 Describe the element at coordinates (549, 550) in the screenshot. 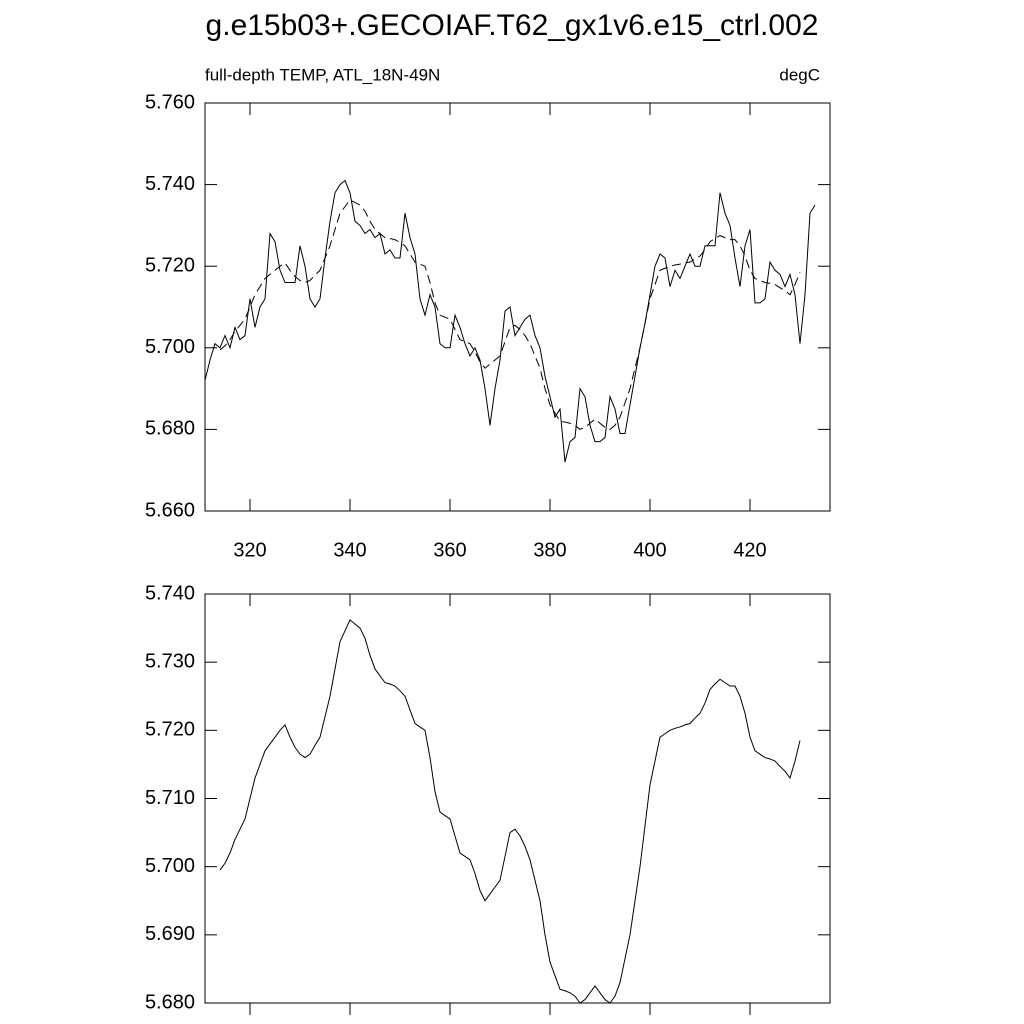

I see `x-tick-label: 380` at that location.